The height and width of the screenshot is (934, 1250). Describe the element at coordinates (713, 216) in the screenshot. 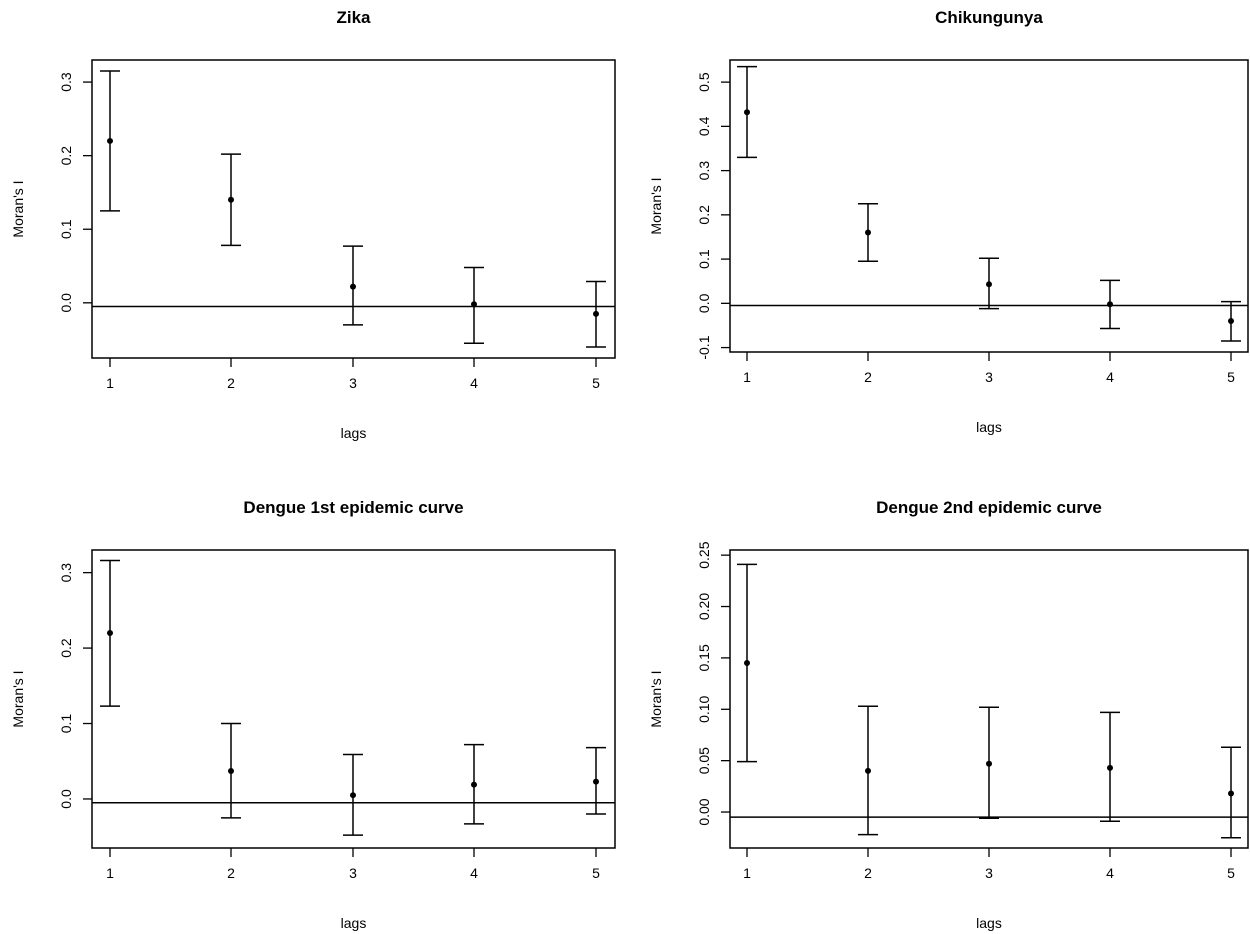

I see `y-axis: -0.1 0.0 0.1 0.2 0.3 0.4 0.5` at that location.